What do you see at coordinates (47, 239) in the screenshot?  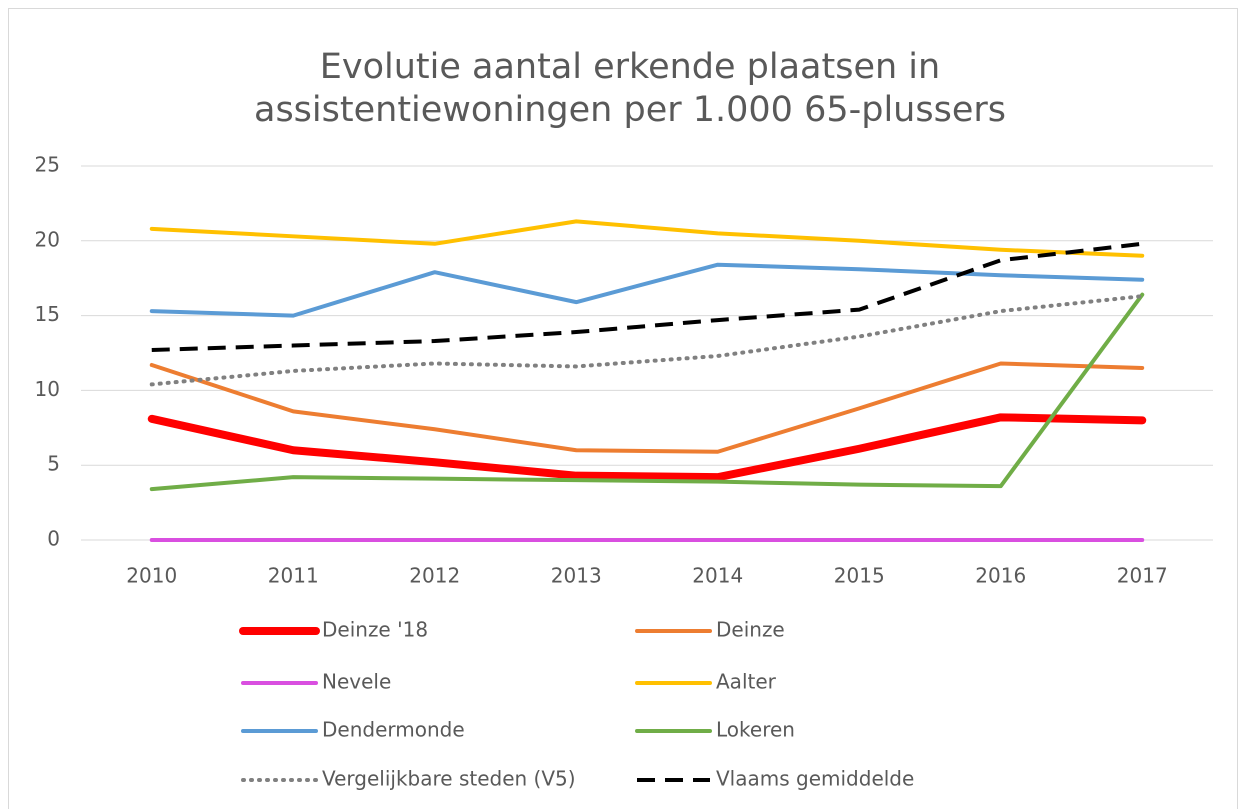 I see `y-tick-label: 20` at bounding box center [47, 239].